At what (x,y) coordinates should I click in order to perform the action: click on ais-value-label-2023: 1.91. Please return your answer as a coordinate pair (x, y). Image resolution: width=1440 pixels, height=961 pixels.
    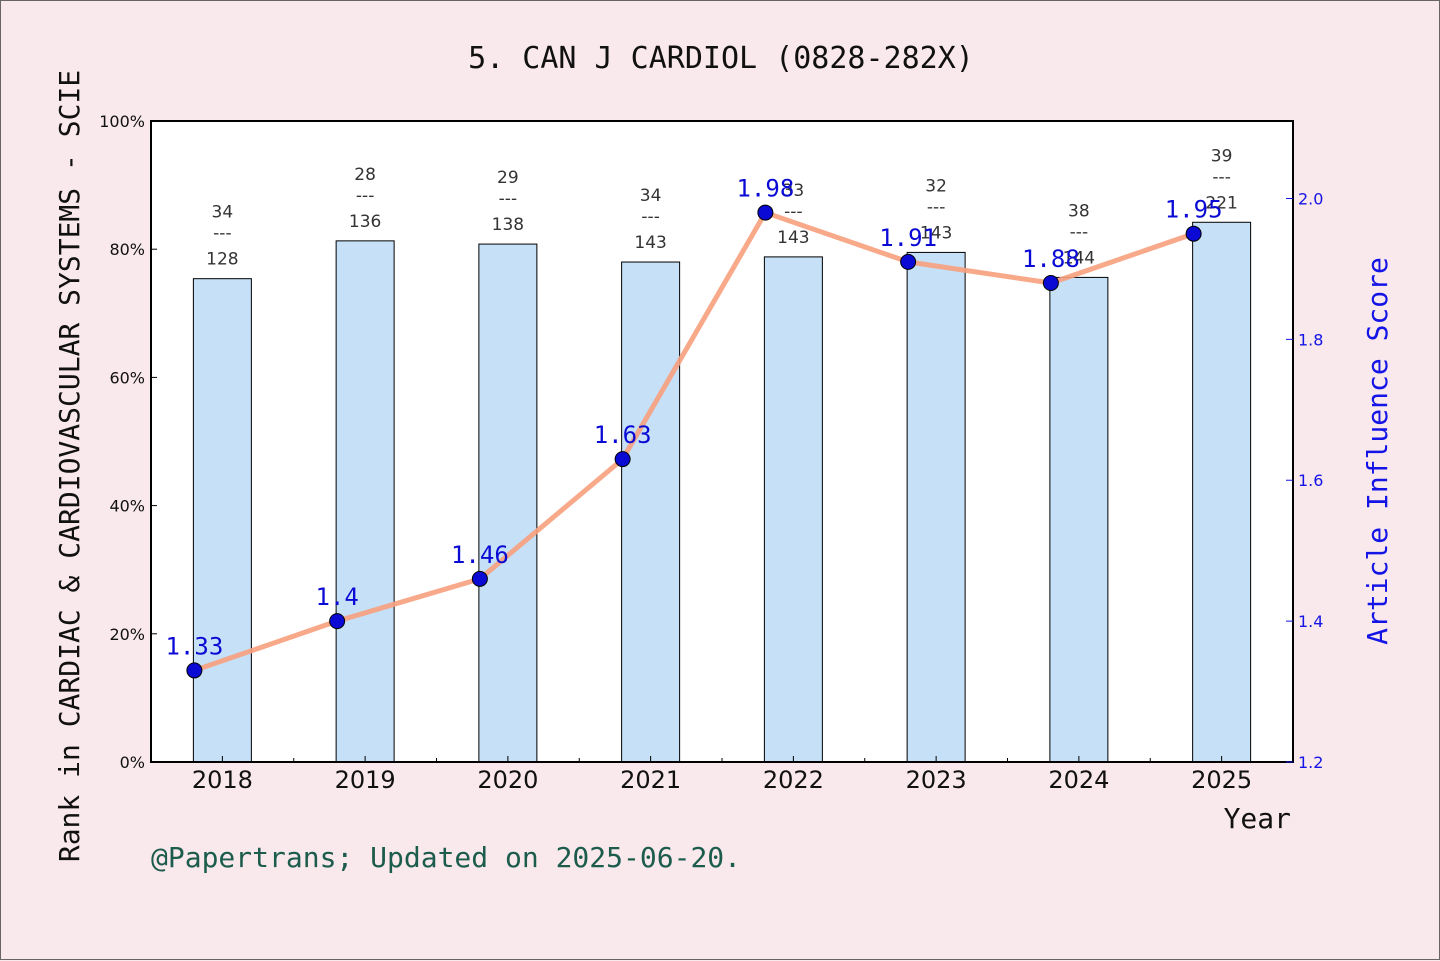
    Looking at the image, I should click on (908, 238).